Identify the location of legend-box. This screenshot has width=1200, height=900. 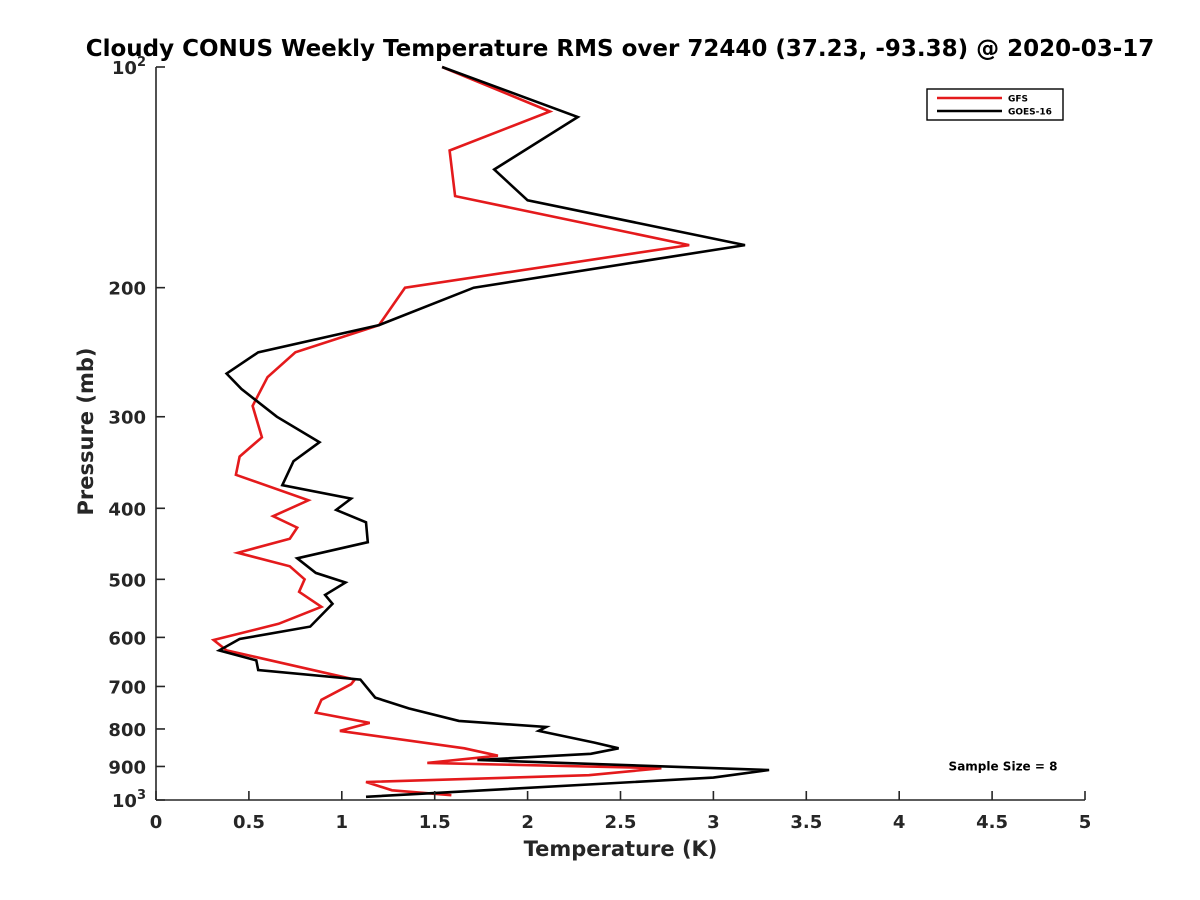
(995, 104).